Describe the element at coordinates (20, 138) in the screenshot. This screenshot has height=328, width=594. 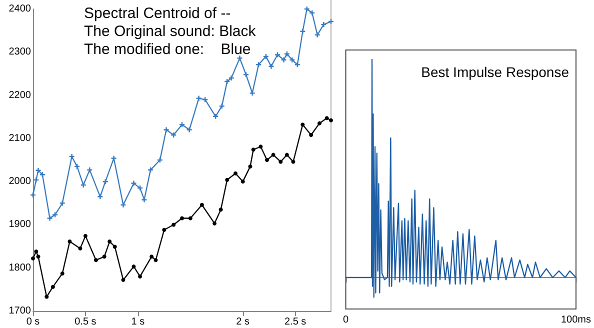
I see `y-tick-label: 2100` at that location.